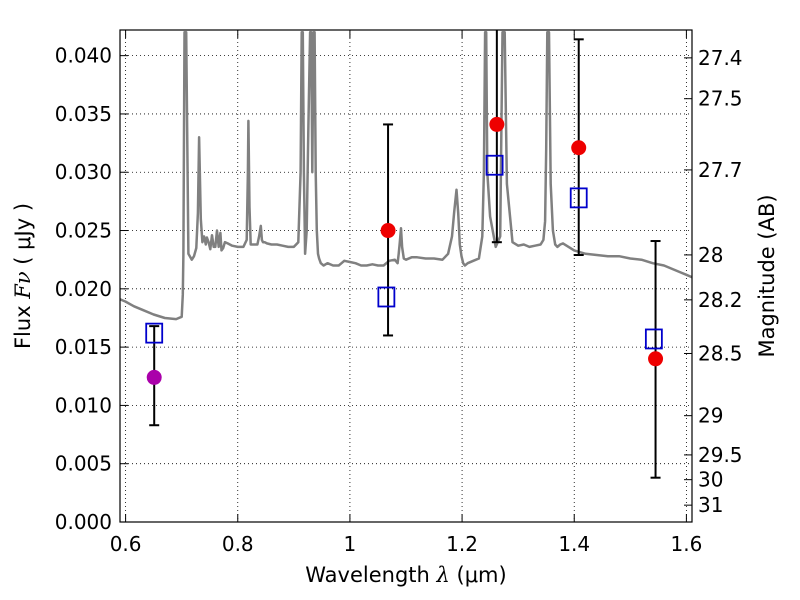  What do you see at coordinates (720, 170) in the screenshot?
I see `right-tick-label: 27.7` at bounding box center [720, 170].